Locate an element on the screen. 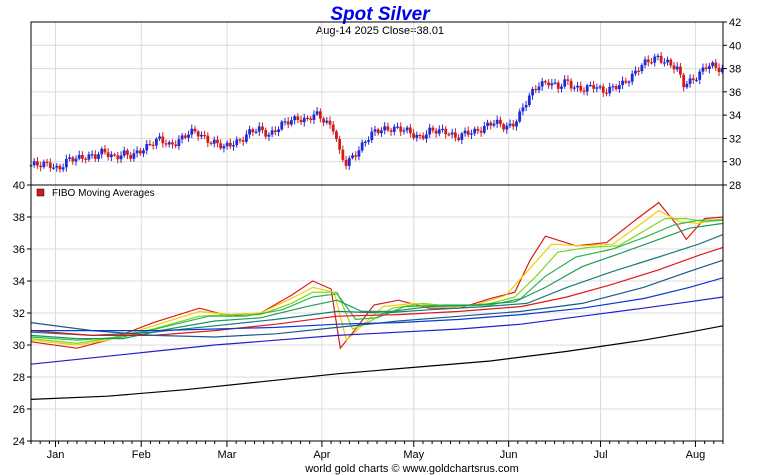  month-label: Jun is located at coordinates (509, 455).